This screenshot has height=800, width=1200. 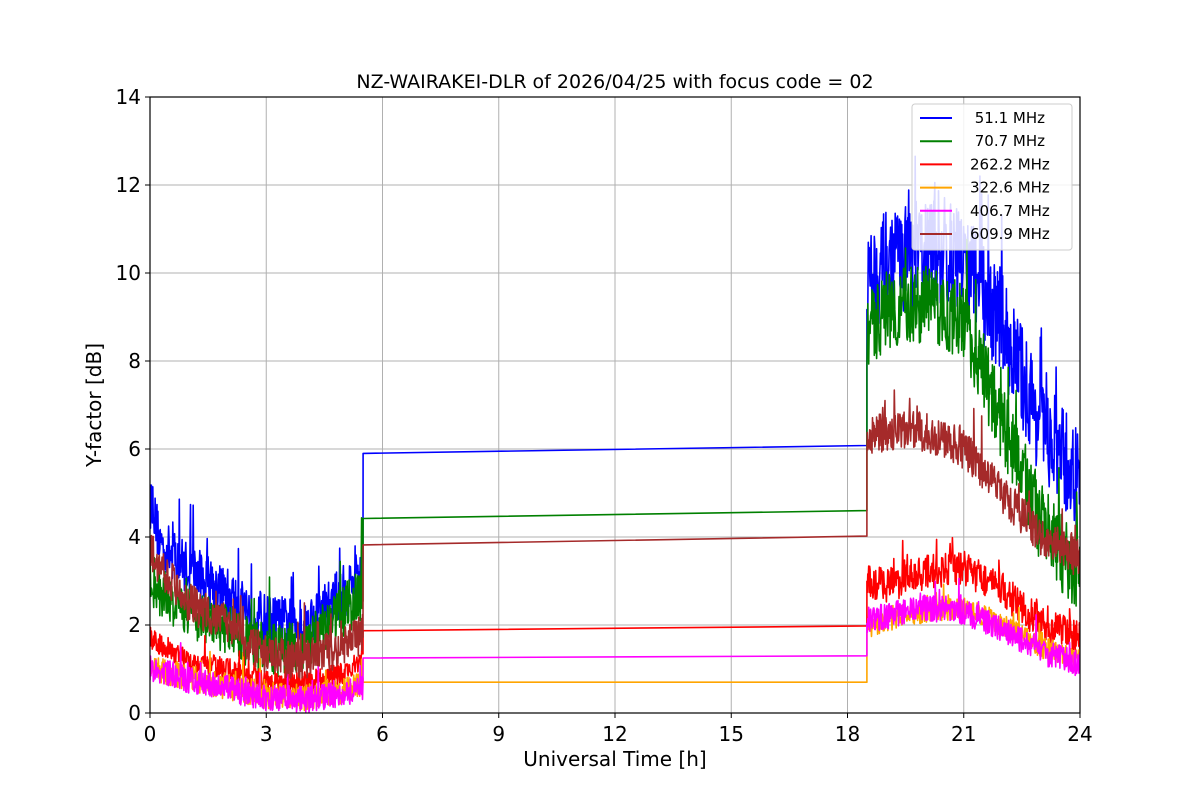 What do you see at coordinates (128, 273) in the screenshot?
I see `y-tick-label: 10` at bounding box center [128, 273].